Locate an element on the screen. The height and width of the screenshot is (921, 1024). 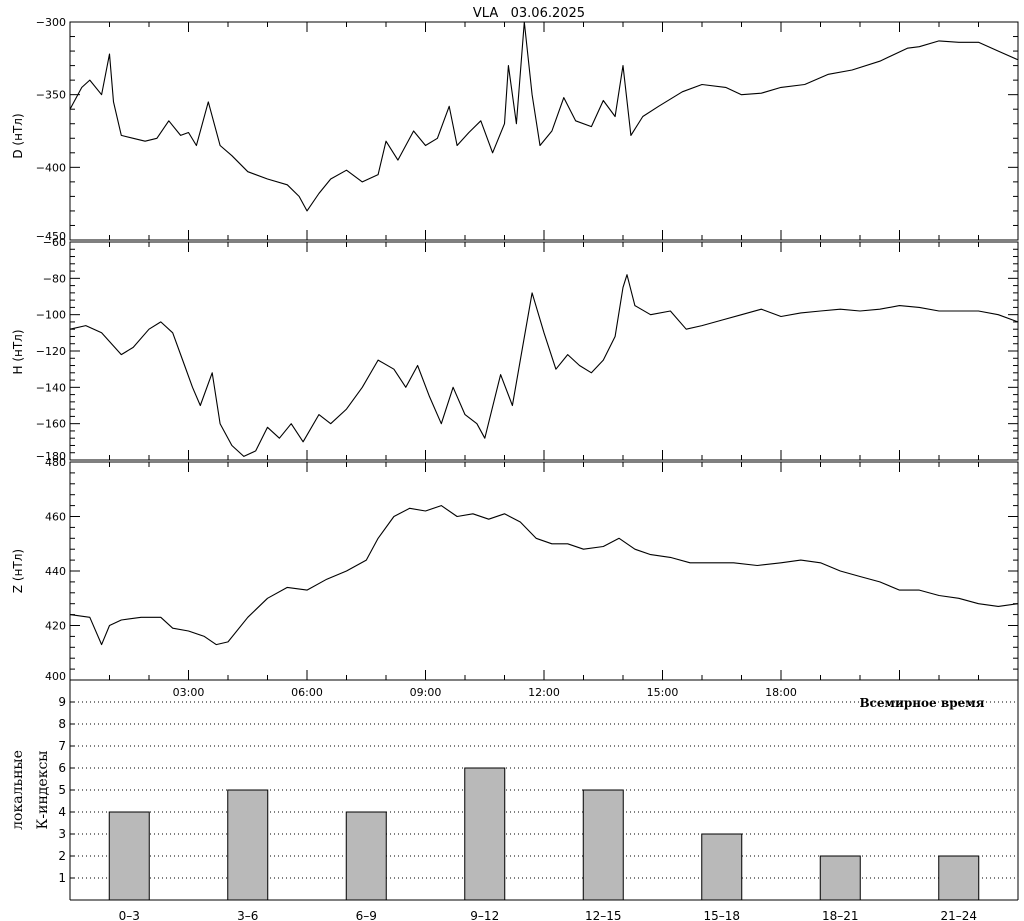
d-y-tick-label: −450 is located at coordinates (51, 236).